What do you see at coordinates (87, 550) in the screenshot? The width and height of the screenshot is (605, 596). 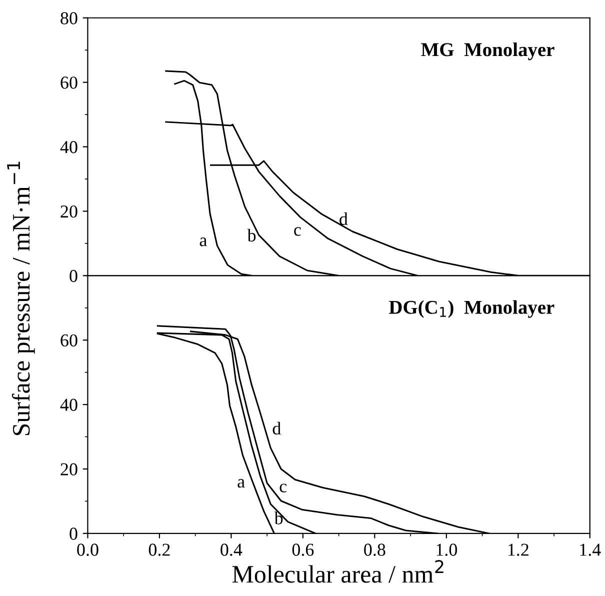 I see `x-tick-label: 0.0` at bounding box center [87, 550].